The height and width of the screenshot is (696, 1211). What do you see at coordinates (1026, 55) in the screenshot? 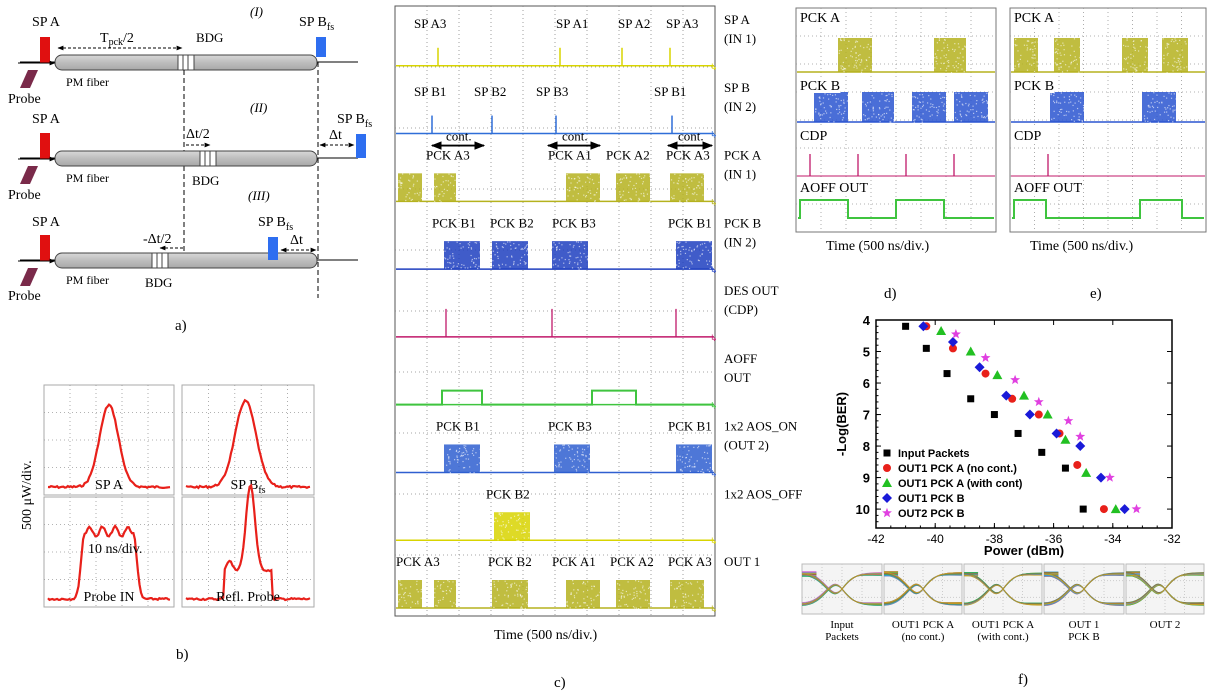
I see `scope-packet-a` at bounding box center [1026, 55].